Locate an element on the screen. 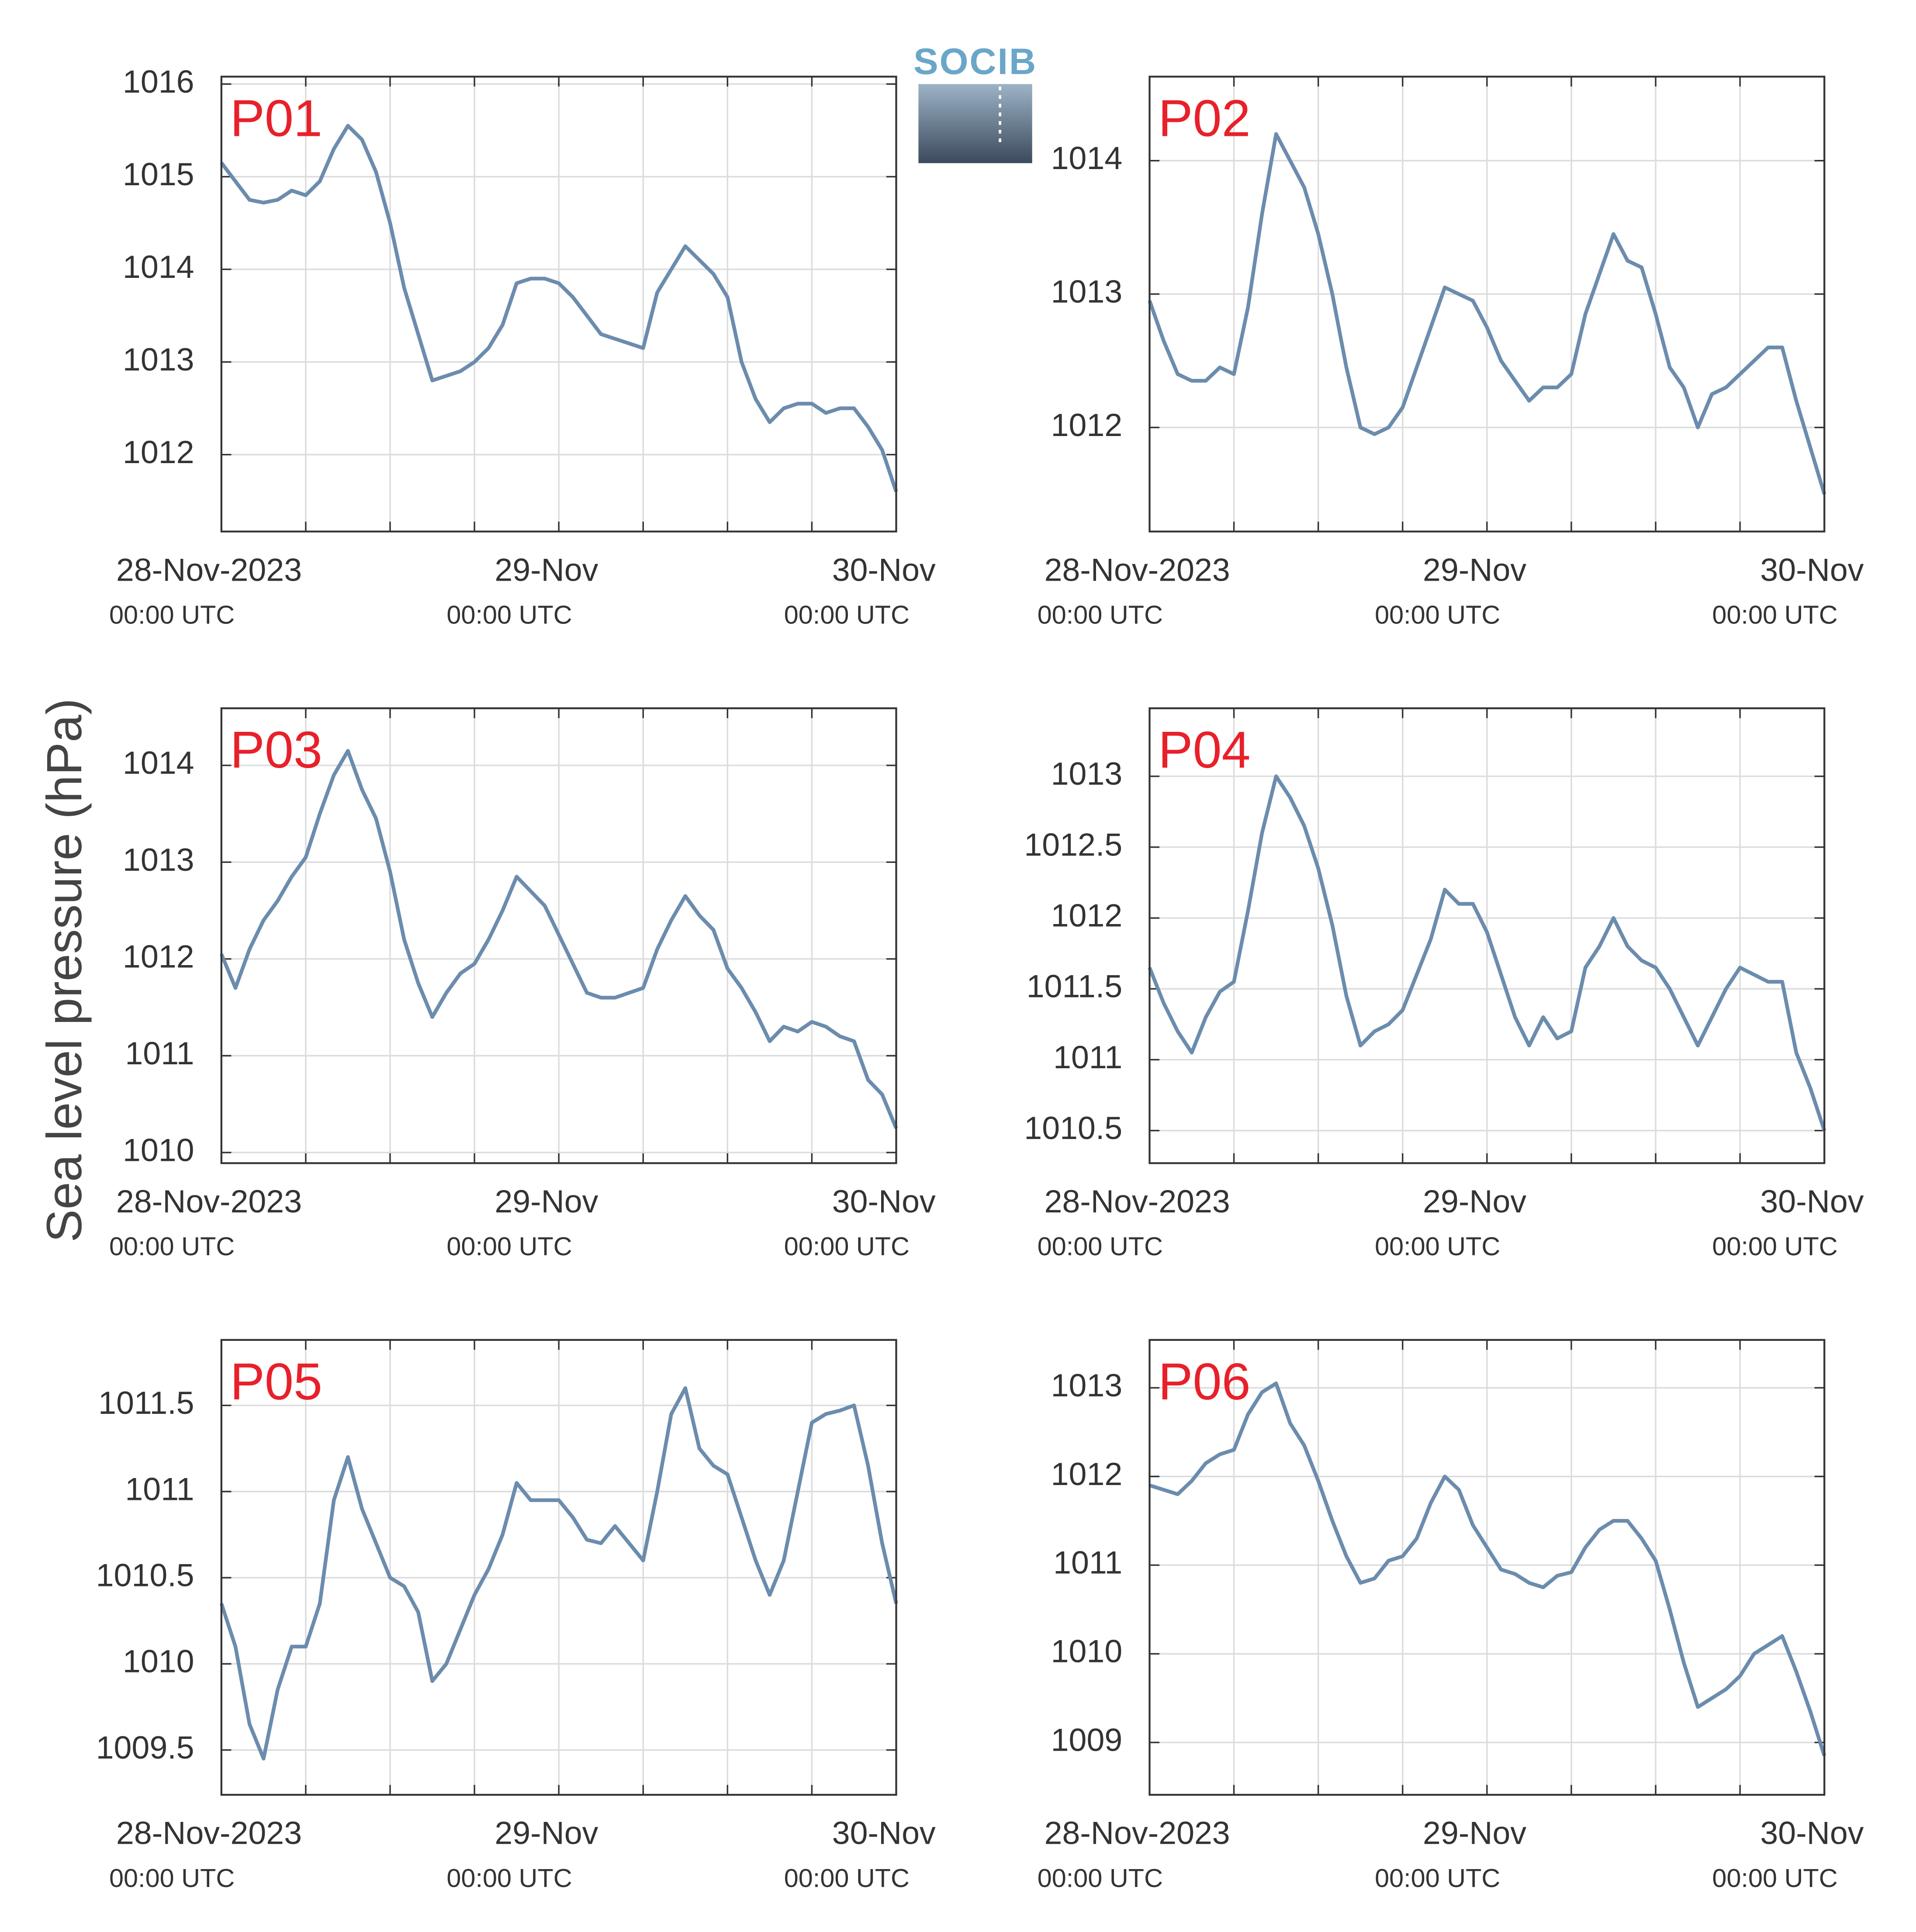 Image resolution: width=1916 pixels, height=1932 pixels. panel-label: P04 is located at coordinates (1204, 750).